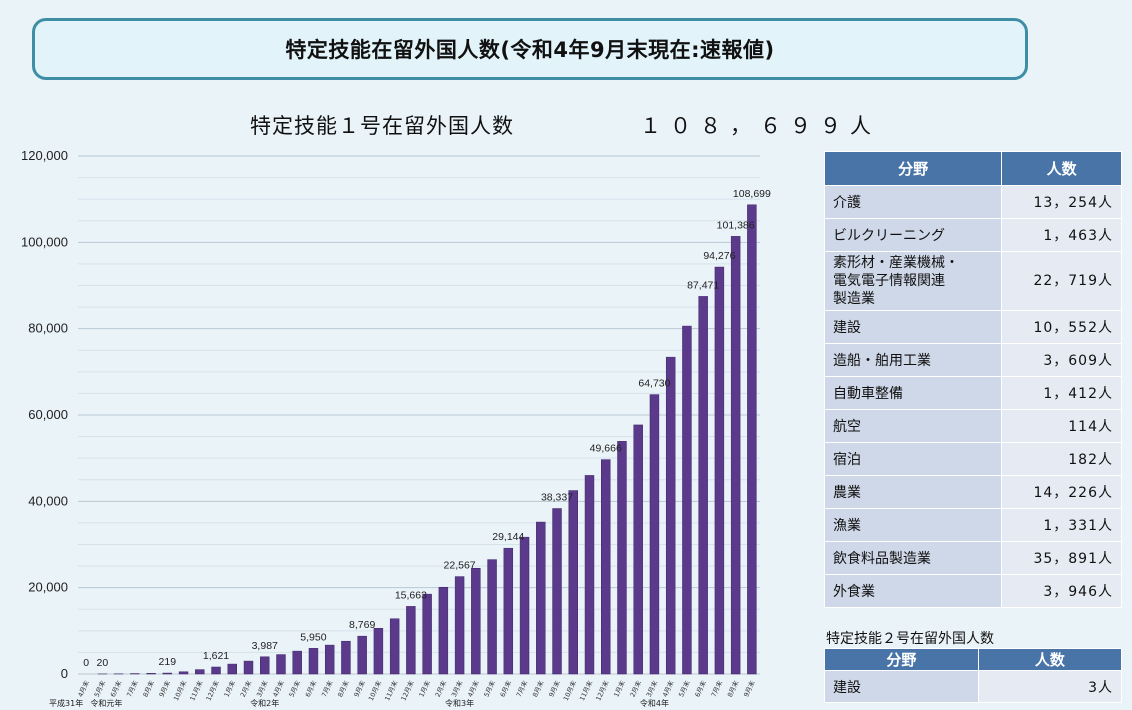  Describe the element at coordinates (1061, 492) in the screenshot. I see `field-count: 14，226人` at that location.